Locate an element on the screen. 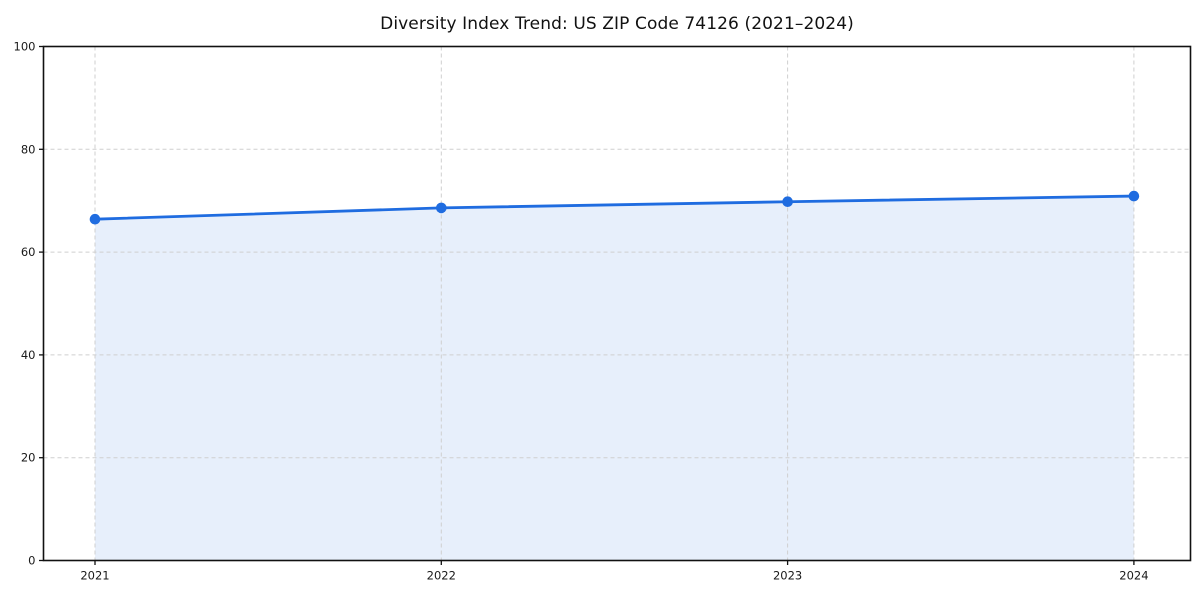  y-tick-label: 20 is located at coordinates (28, 458).